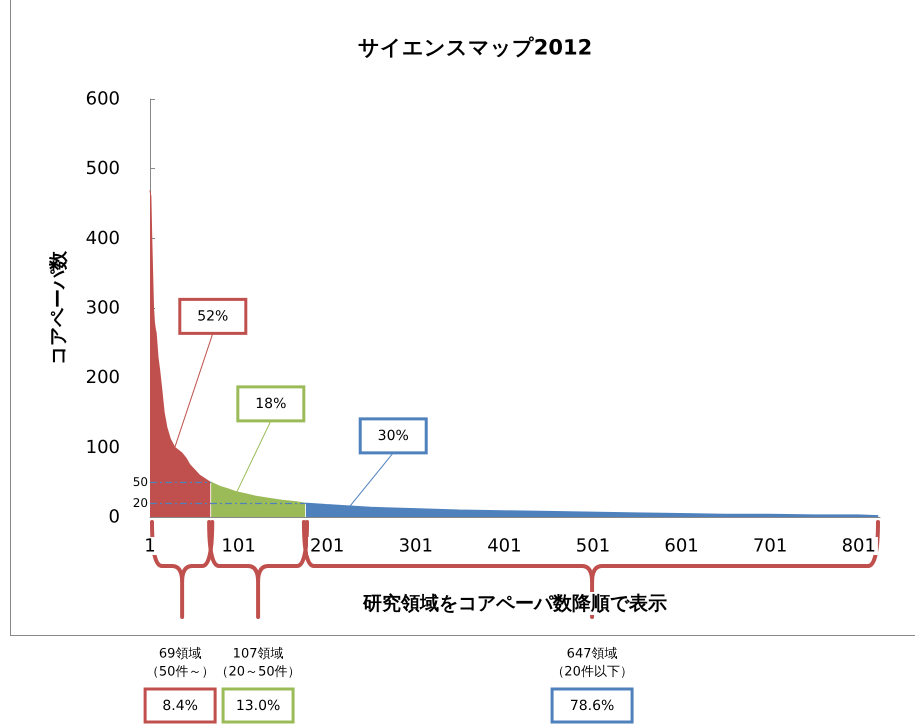  What do you see at coordinates (103, 447) in the screenshot?
I see `y-tick-label: 100` at bounding box center [103, 447].